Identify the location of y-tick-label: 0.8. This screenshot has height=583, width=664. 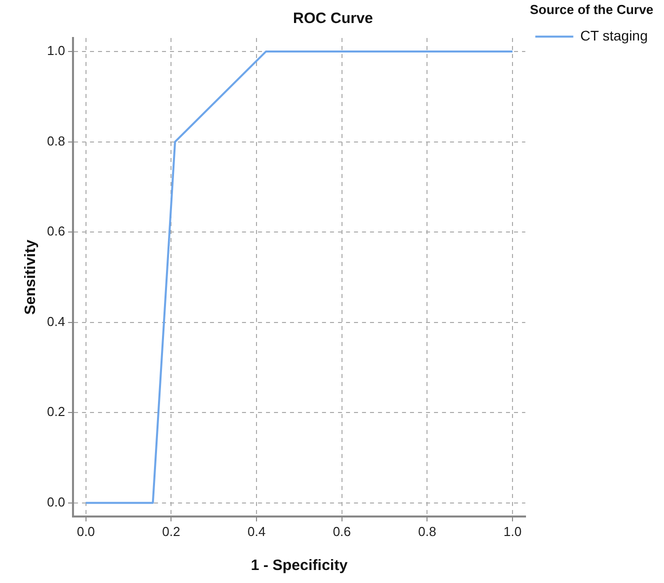
(56, 140).